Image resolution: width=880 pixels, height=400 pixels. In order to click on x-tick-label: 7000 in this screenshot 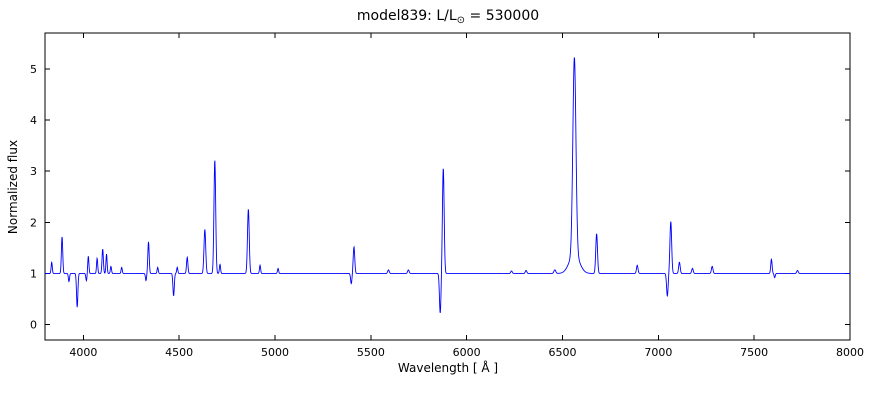, I will do `click(658, 352)`.